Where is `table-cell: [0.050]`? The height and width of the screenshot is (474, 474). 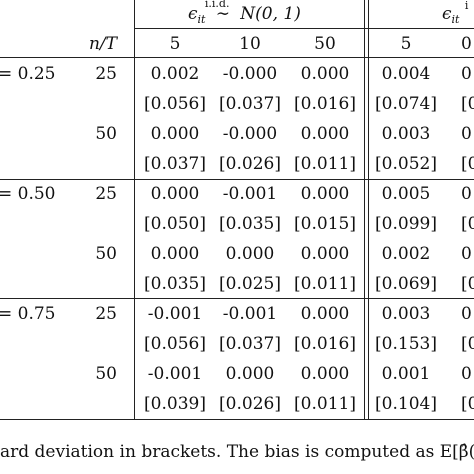
table-cell: [0.050] is located at coordinates (175, 224).